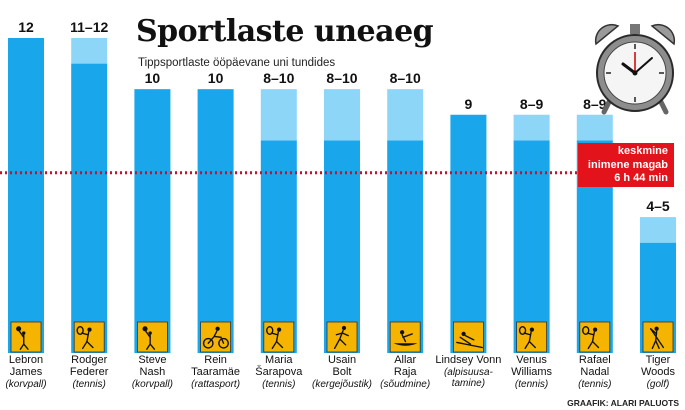 The width and height of the screenshot is (685, 410). What do you see at coordinates (237, 63) in the screenshot?
I see `chart-subtitle: Tippsportlaste ööpäevane uni tundides` at bounding box center [237, 63].